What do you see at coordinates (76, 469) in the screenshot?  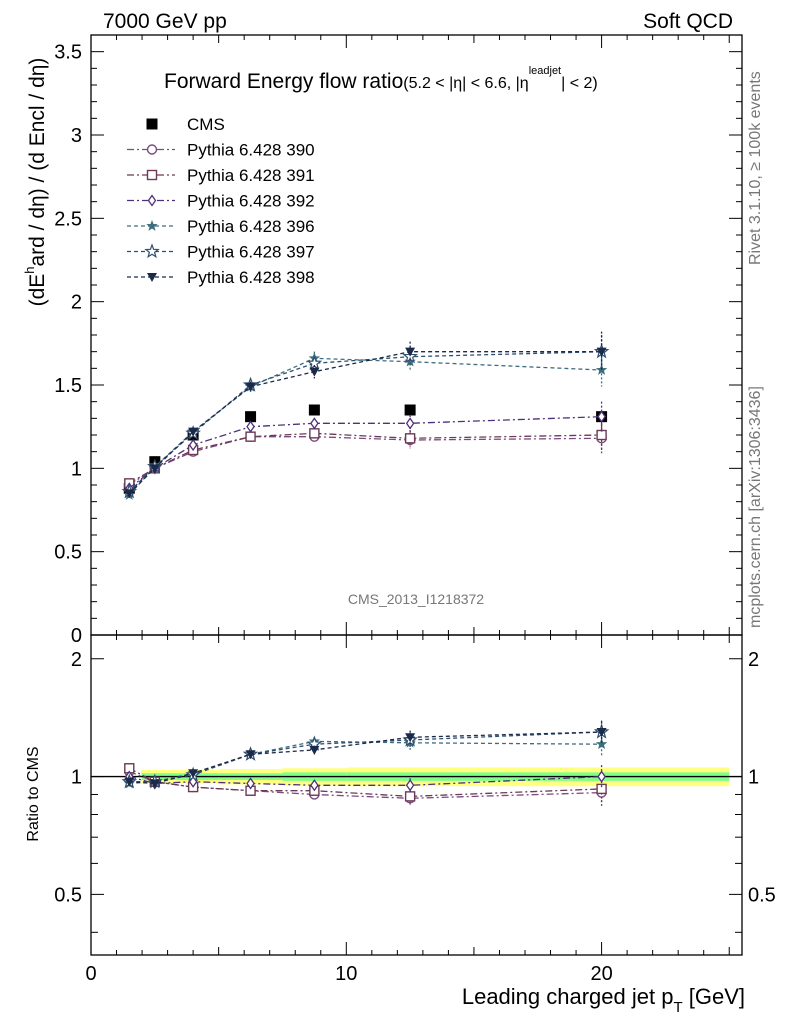 I see `y-tick-label: 1` at bounding box center [76, 469].